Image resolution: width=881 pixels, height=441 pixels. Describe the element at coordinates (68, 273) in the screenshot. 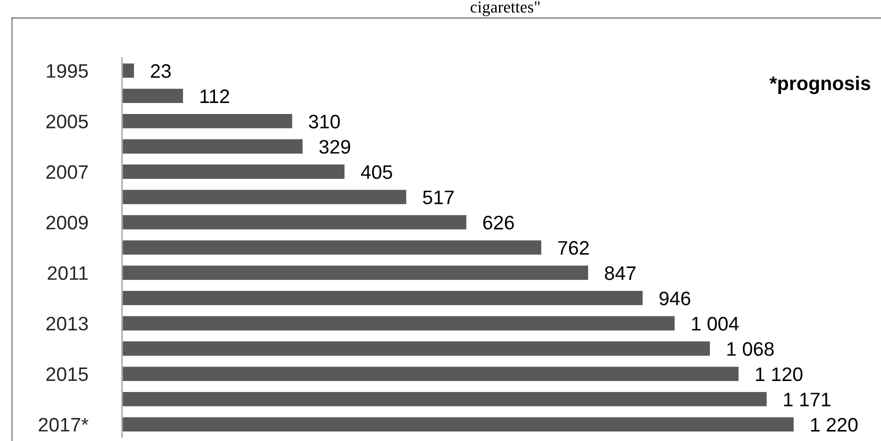

I see `y-tick-label: 2011` at that location.